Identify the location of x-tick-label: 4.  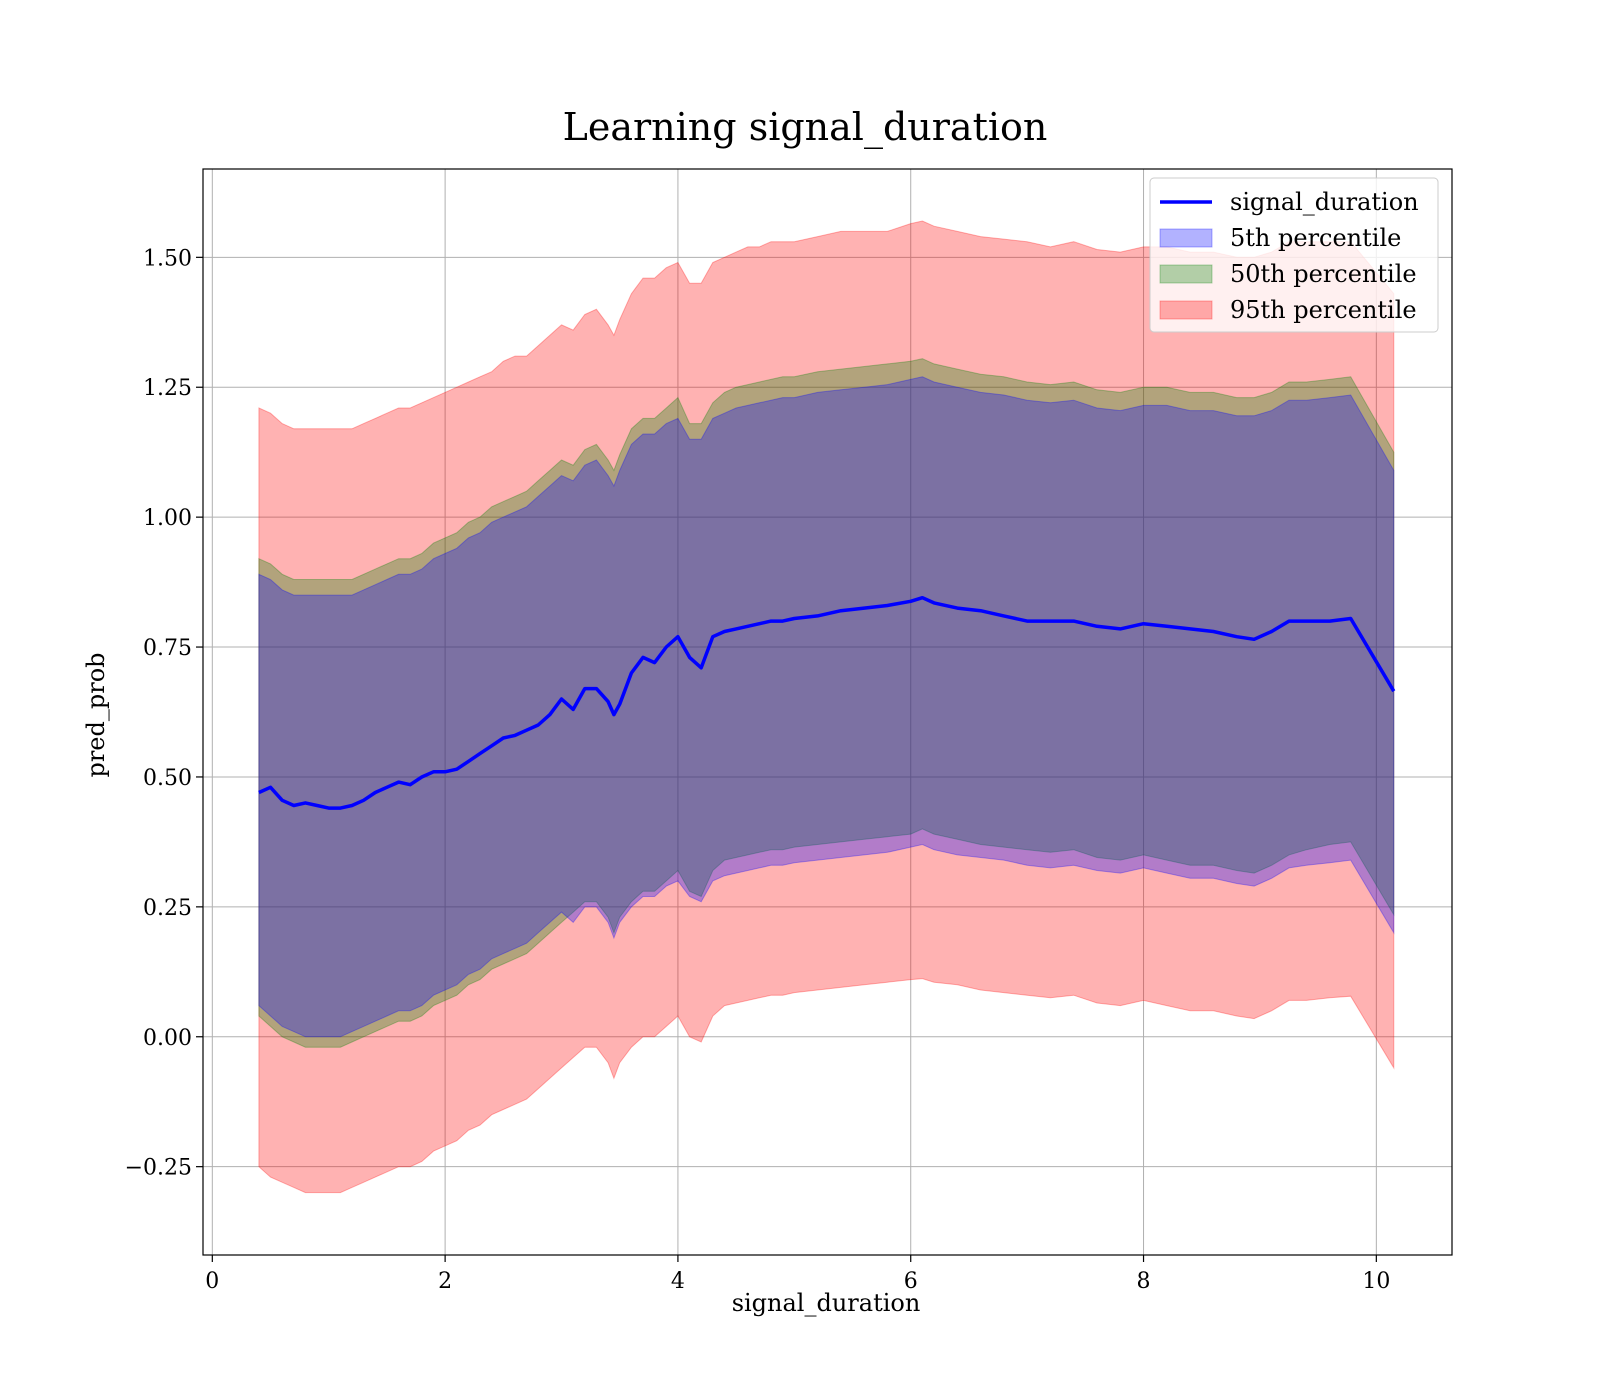
(678, 1281).